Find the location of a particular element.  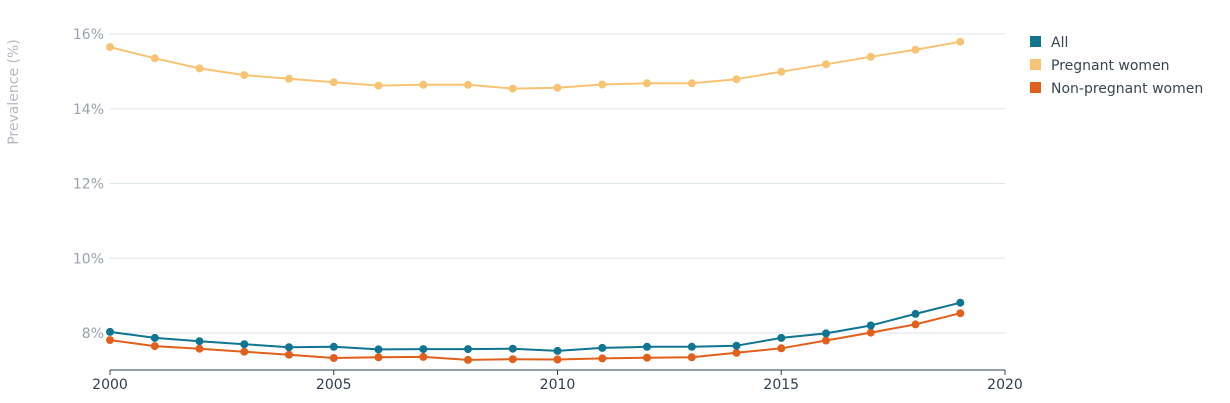

y-tick-label: 10% is located at coordinates (88, 259).